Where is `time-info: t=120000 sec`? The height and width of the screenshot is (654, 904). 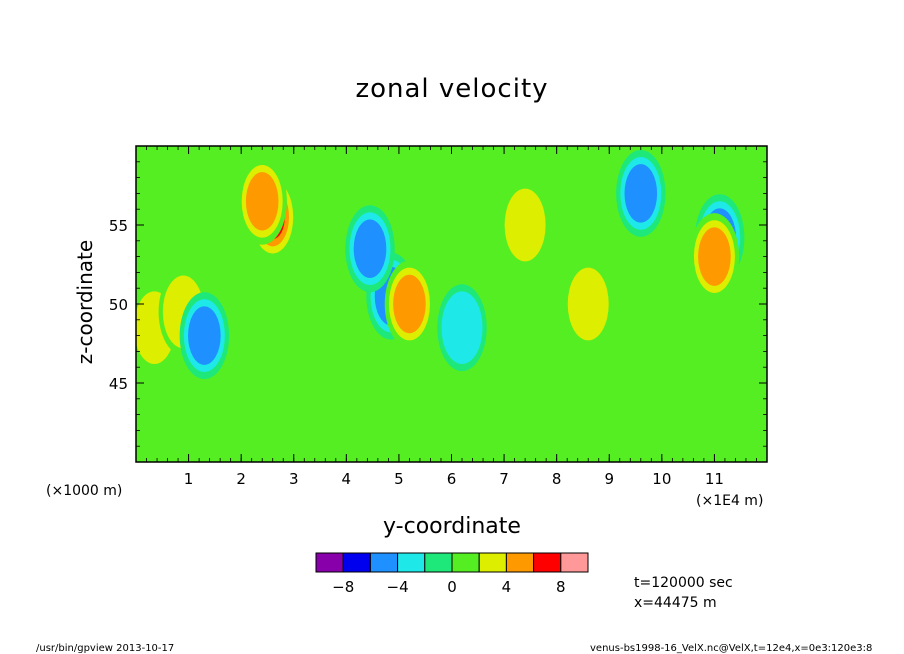
time-info: t=120000 sec is located at coordinates (683, 583).